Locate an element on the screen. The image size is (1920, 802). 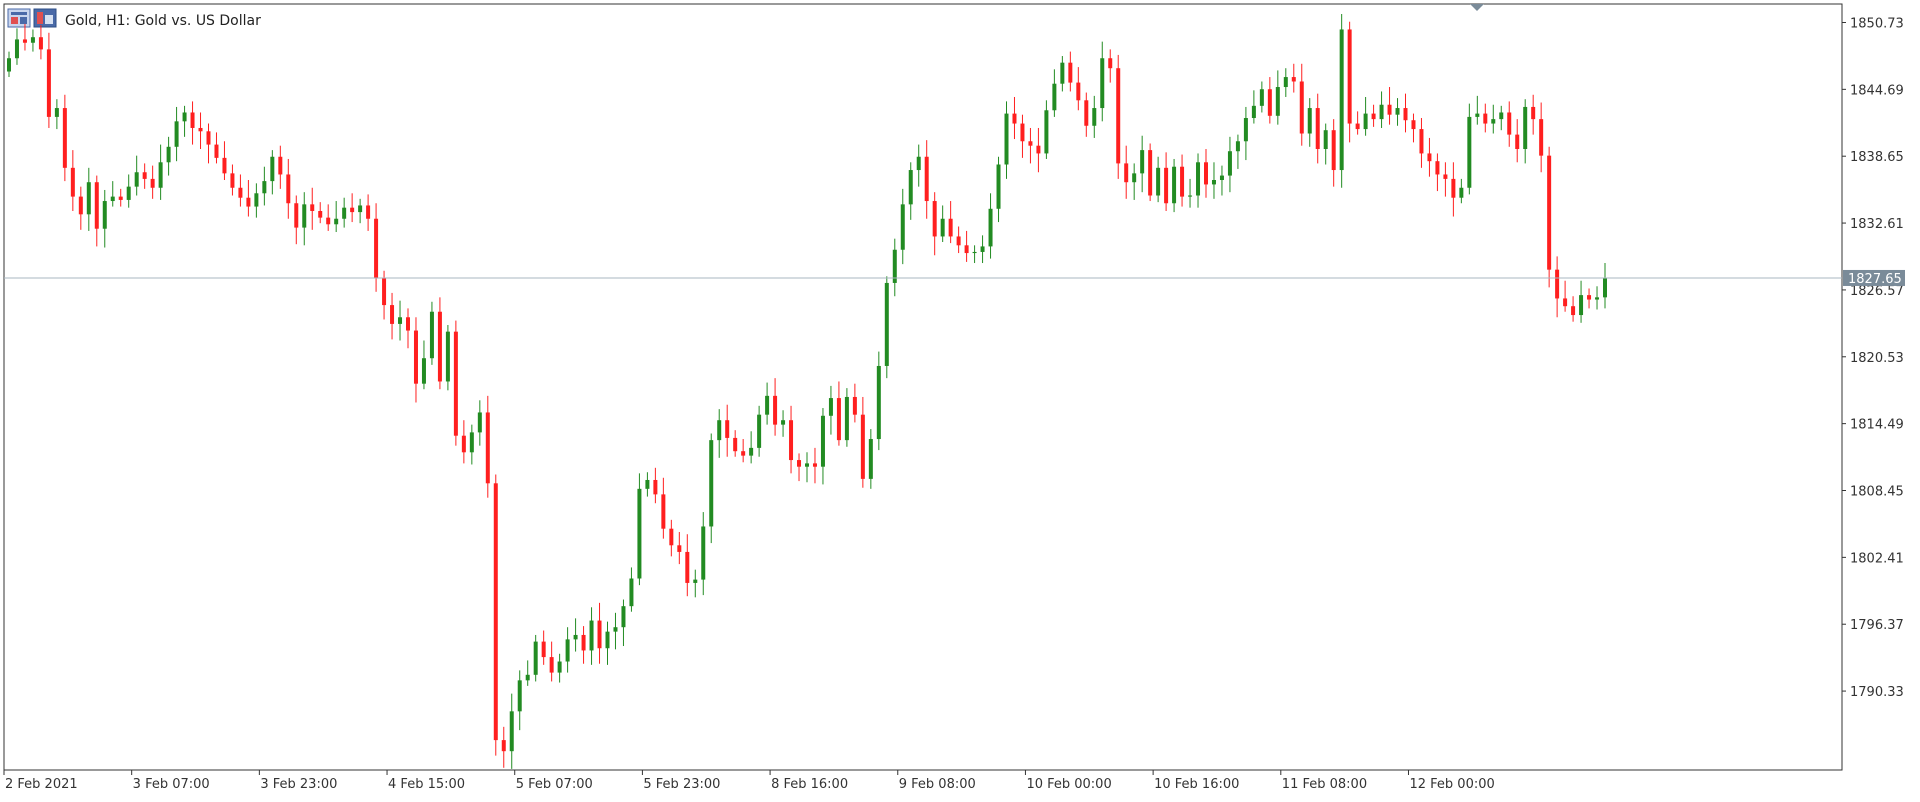
chart-shift-marker is located at coordinates (1477, 7).